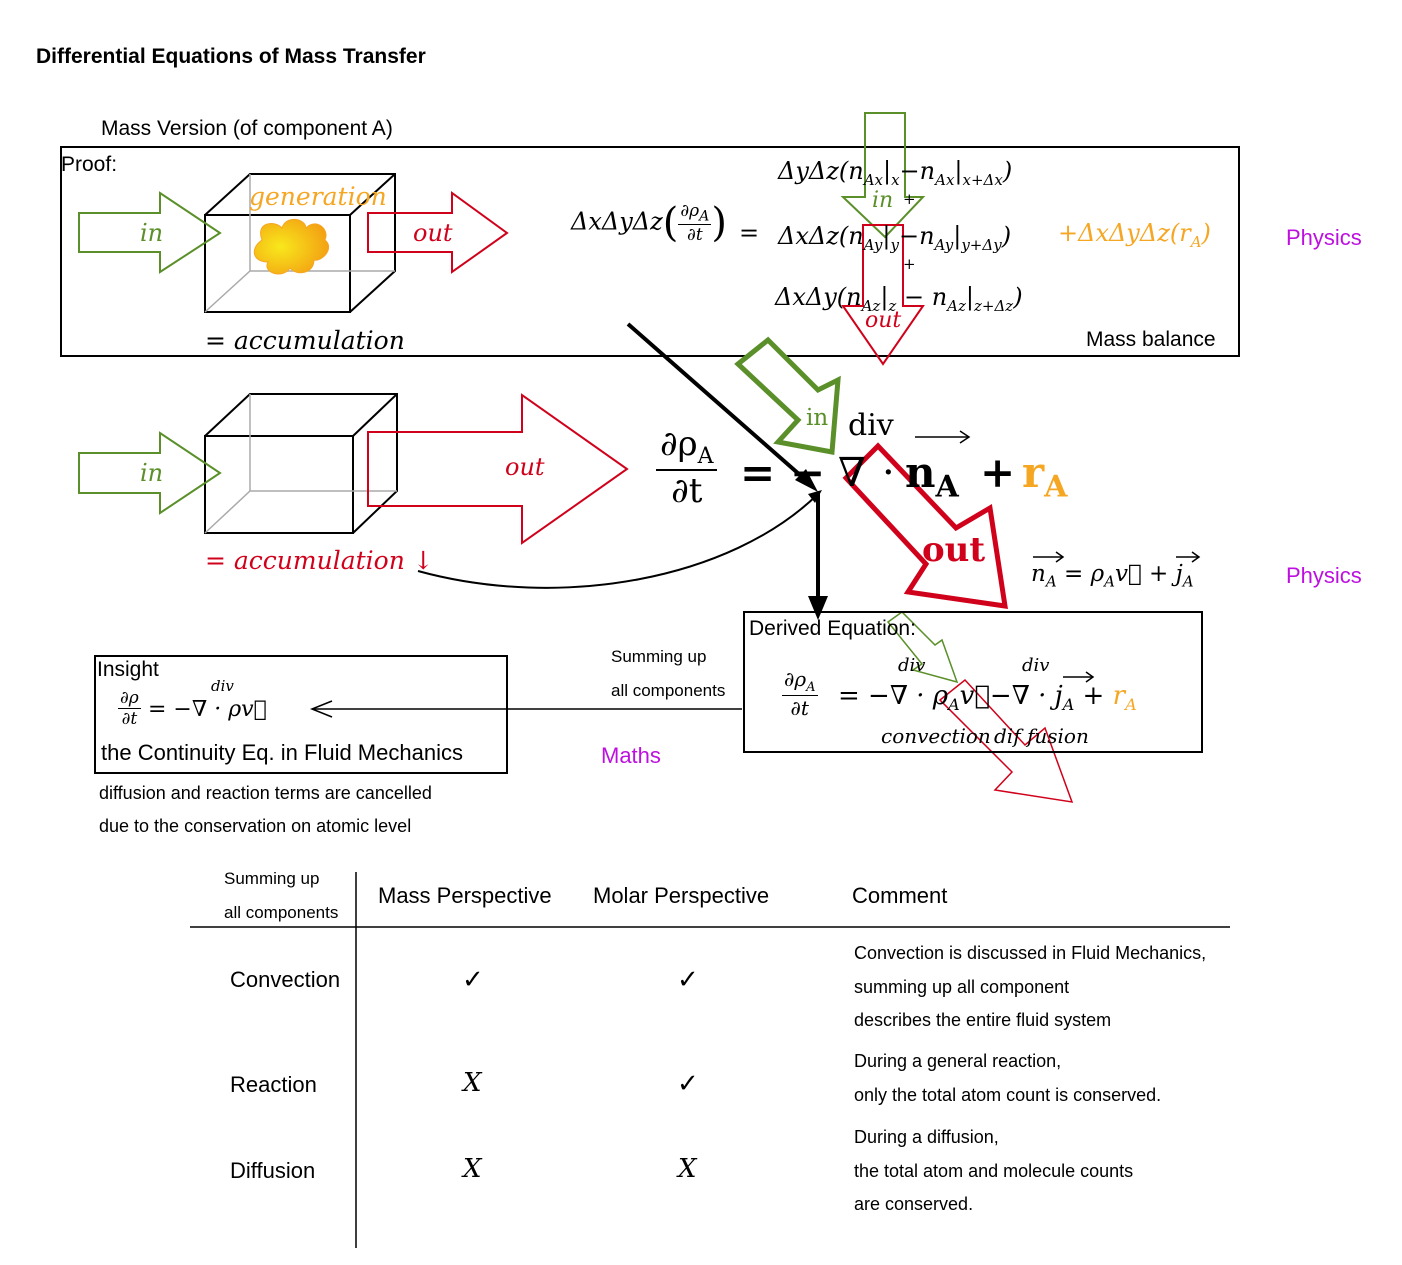  Describe the element at coordinates (255, 826) in the screenshot. I see `insight-note-2: due to the conservation on atomic level` at that location.